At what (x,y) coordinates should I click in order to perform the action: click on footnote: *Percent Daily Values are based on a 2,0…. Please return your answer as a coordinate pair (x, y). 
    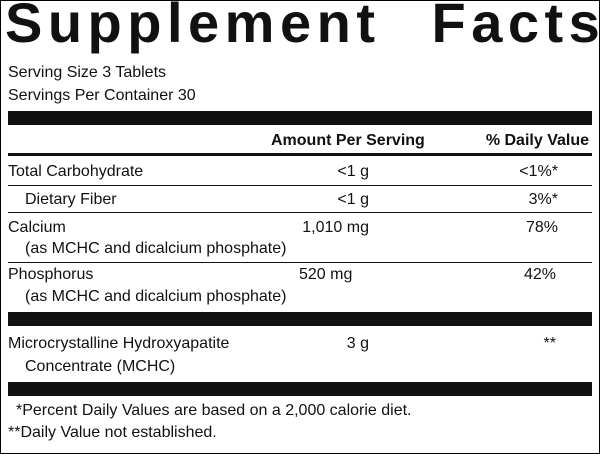
    Looking at the image, I should click on (214, 410).